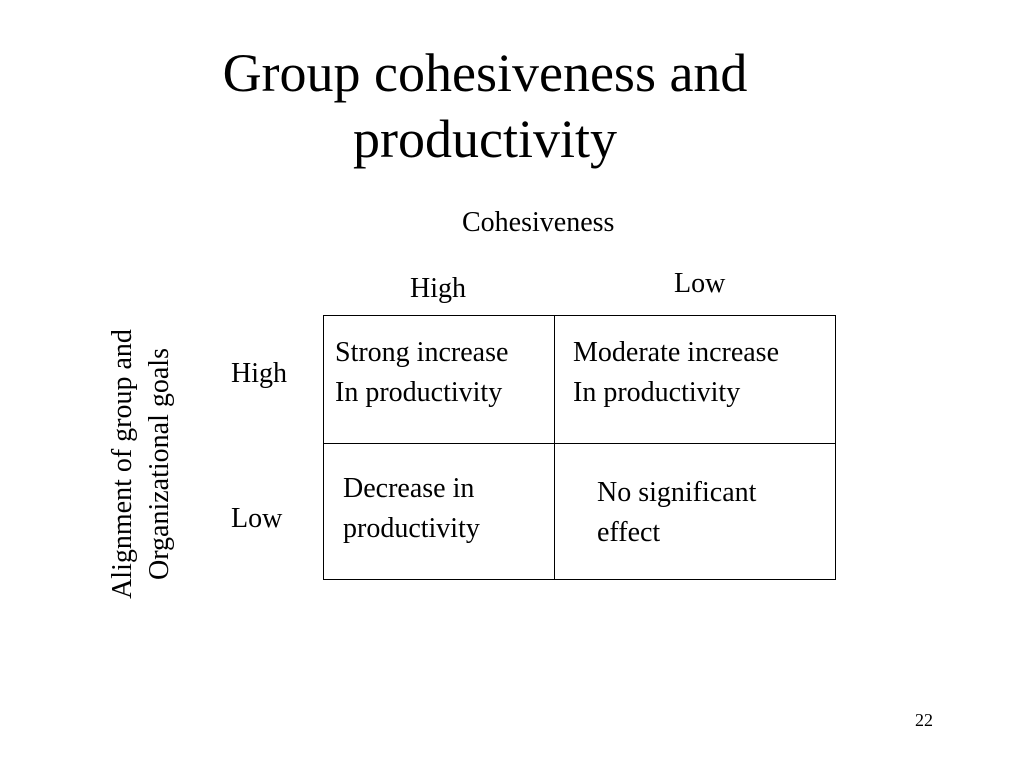 This screenshot has height=768, width=1024. What do you see at coordinates (657, 392) in the screenshot?
I see `cell-high-low-line-2: In productivity` at bounding box center [657, 392].